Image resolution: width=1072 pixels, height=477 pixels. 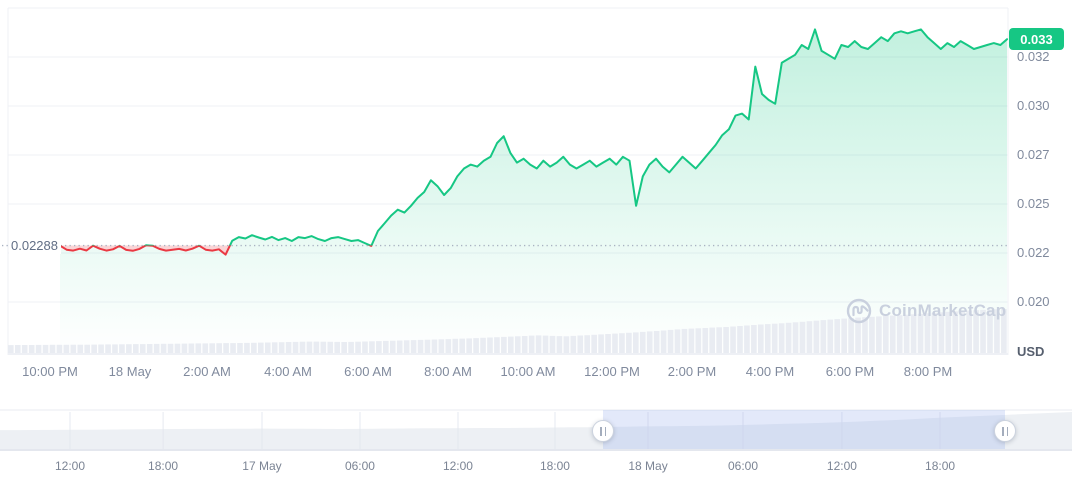 I want to click on price-below-ref-fill, so click(x=216, y=250).